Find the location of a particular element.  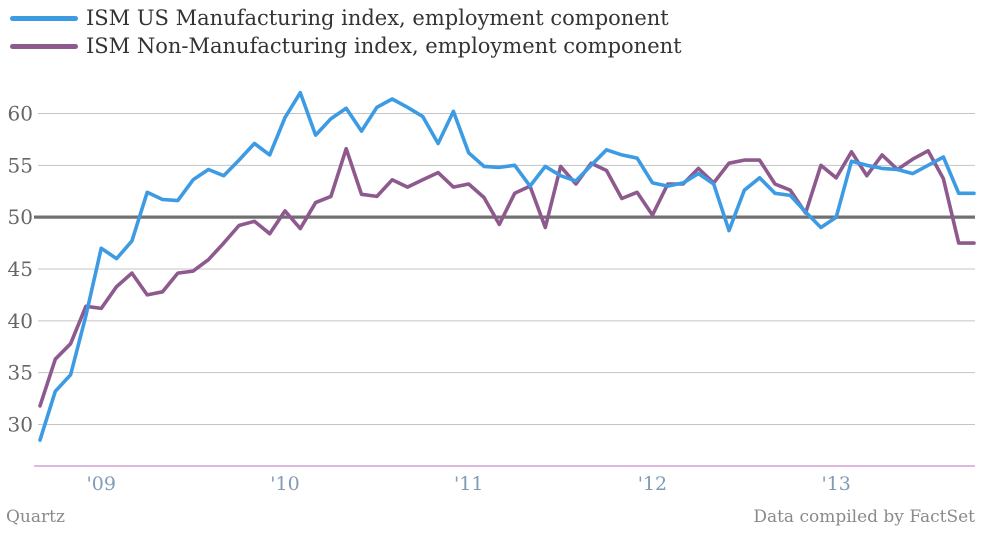

y-tick-label: 45 is located at coordinates (20, 269).